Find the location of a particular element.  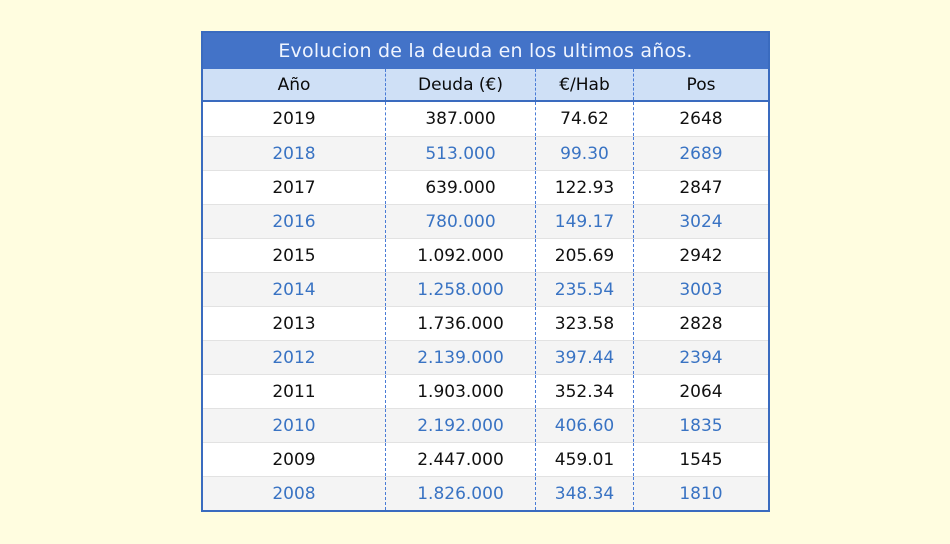

cell-debt: 1.903.000 is located at coordinates (460, 391).